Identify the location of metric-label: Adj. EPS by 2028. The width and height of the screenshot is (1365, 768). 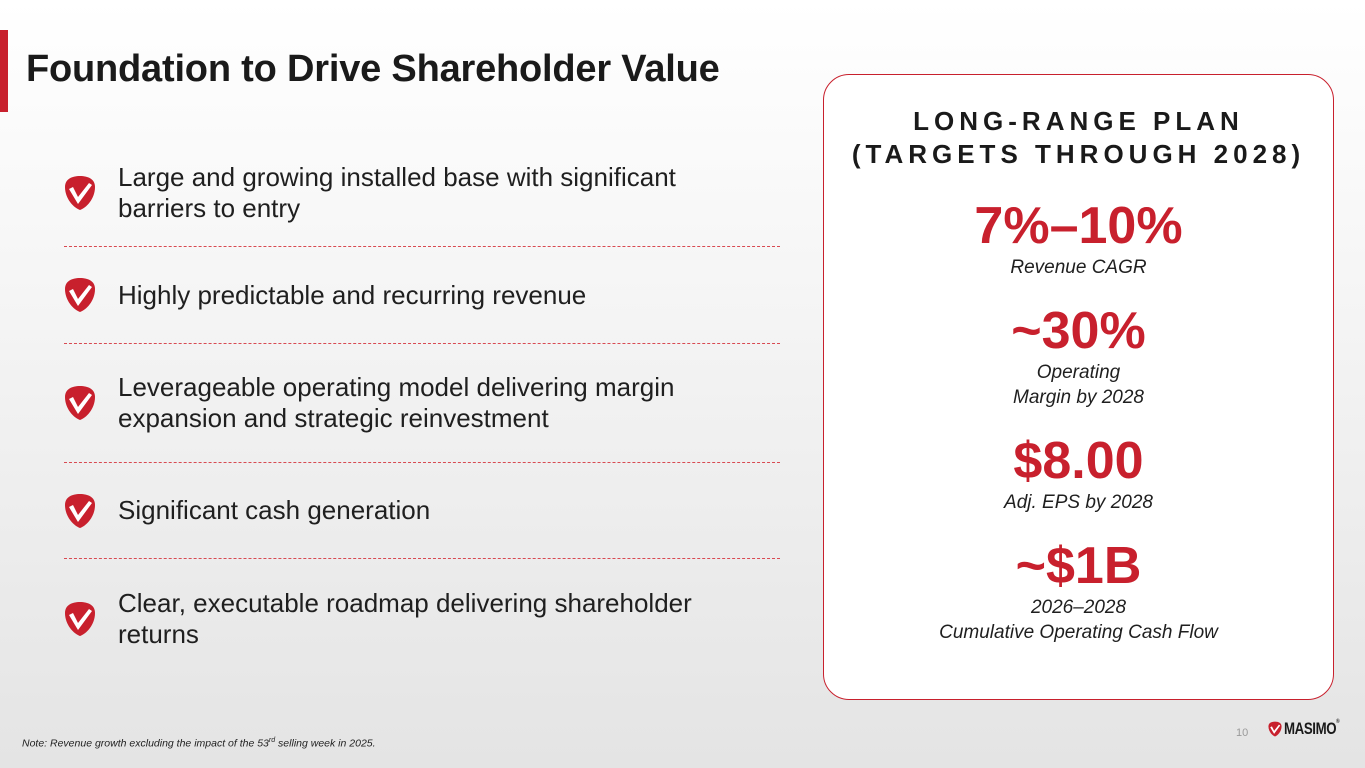
(1078, 502).